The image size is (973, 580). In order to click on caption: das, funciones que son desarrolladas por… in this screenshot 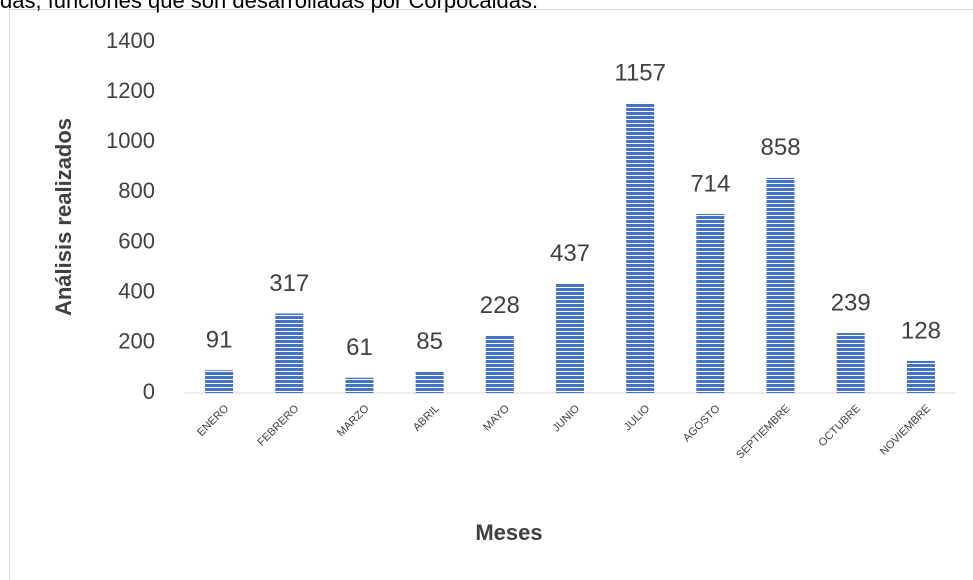, I will do `click(269, 6)`.